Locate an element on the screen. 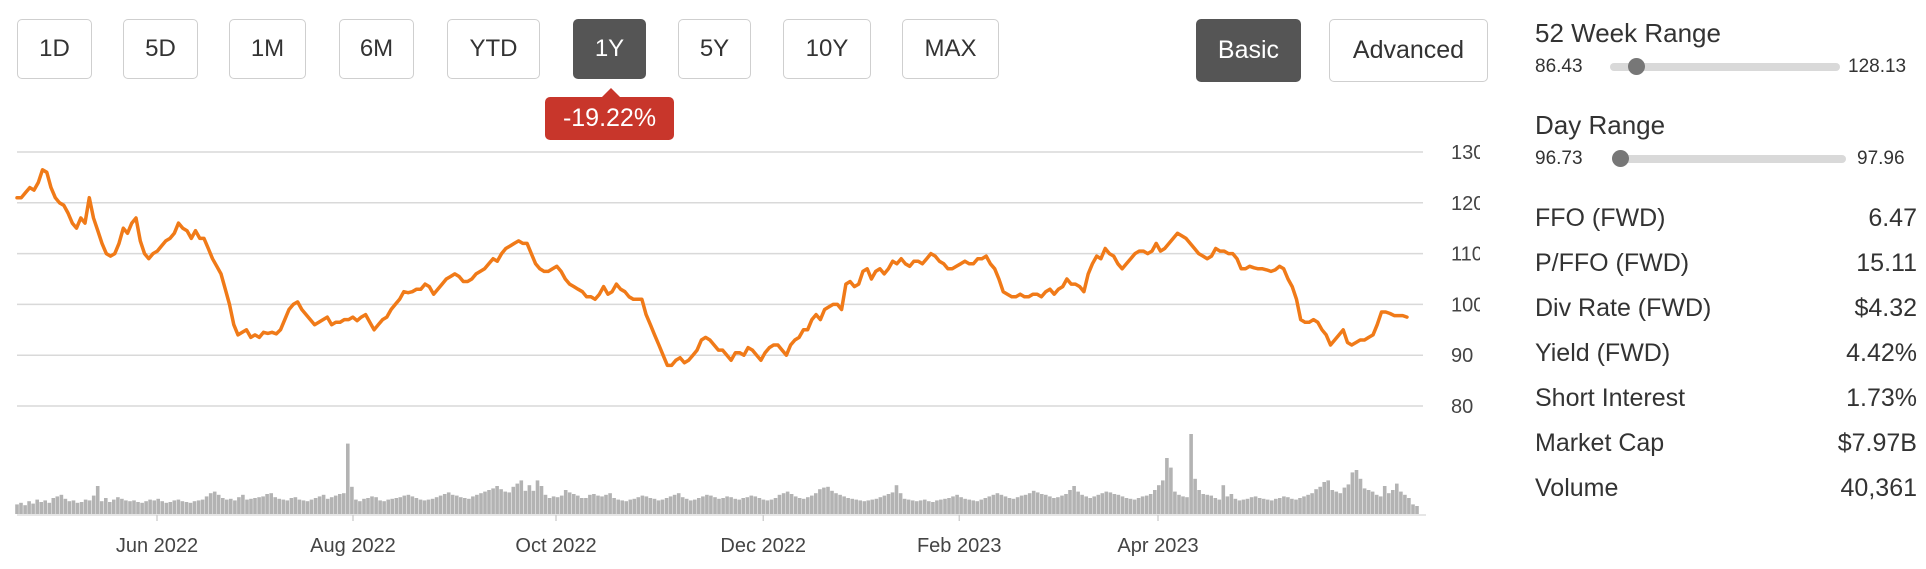 Image resolution: width=1926 pixels, height=569 pixels. day-low-value: 96.73 is located at coordinates (1559, 158).